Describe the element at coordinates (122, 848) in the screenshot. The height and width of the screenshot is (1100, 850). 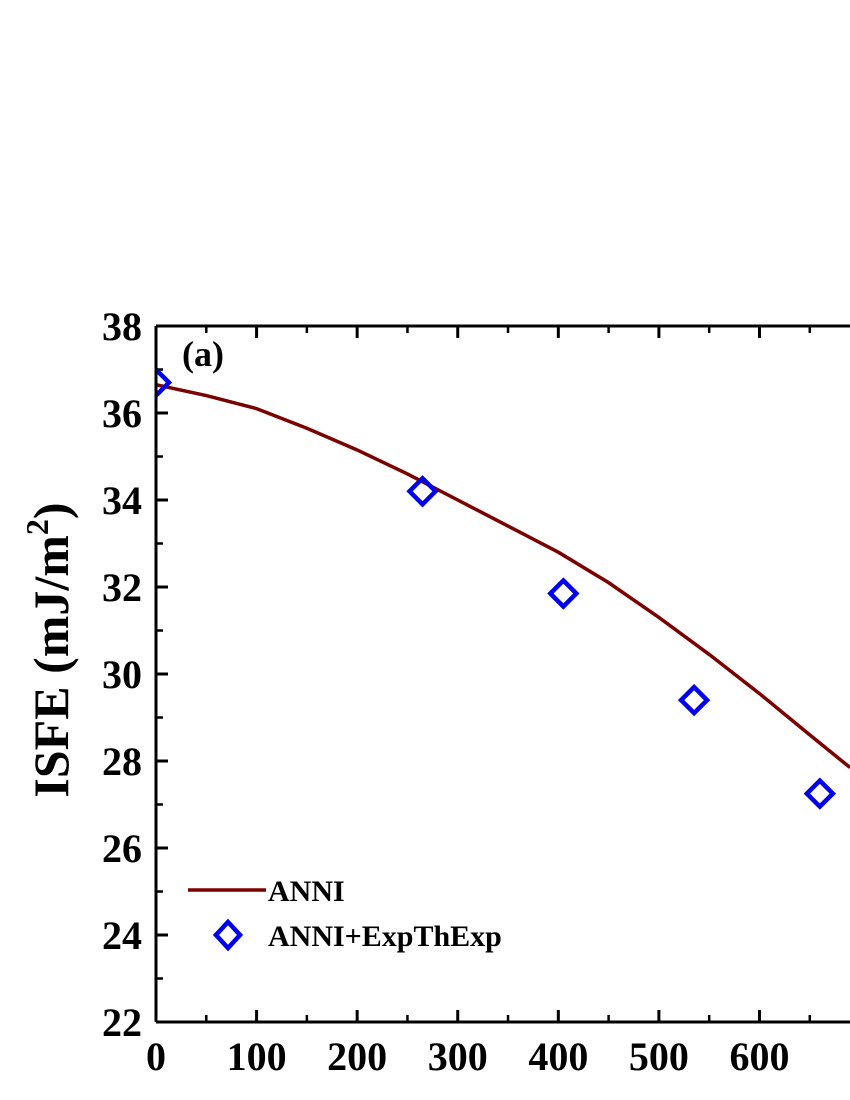
I see `y-tick-label: 26` at that location.